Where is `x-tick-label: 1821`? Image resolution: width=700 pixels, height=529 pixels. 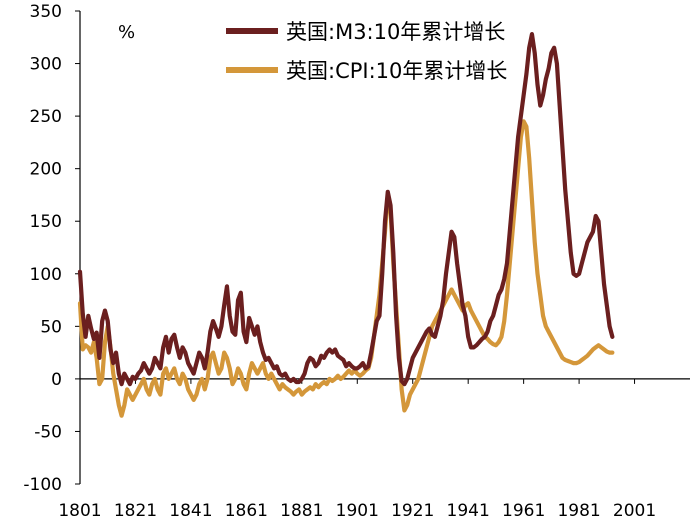
x-tick-label: 1821 is located at coordinates (135, 511).